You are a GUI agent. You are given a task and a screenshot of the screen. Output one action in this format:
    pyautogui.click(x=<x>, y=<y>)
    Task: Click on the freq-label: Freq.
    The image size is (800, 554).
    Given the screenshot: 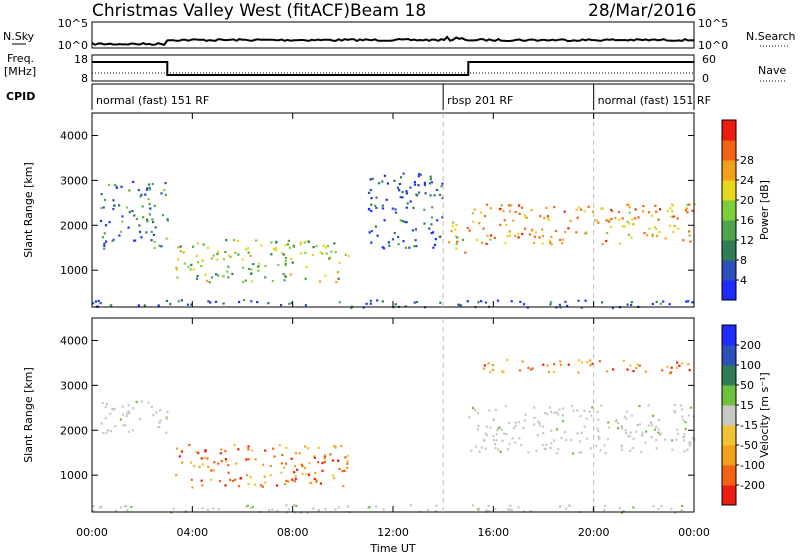 What is the action you would take?
    pyautogui.click(x=20, y=58)
    